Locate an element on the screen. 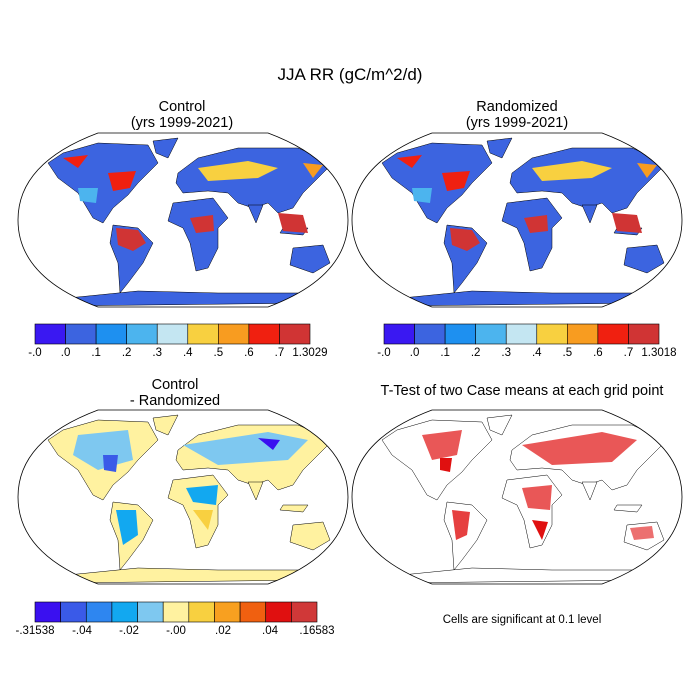 This screenshot has width=700, height=700. colorbar-label: .04 is located at coordinates (270, 631).